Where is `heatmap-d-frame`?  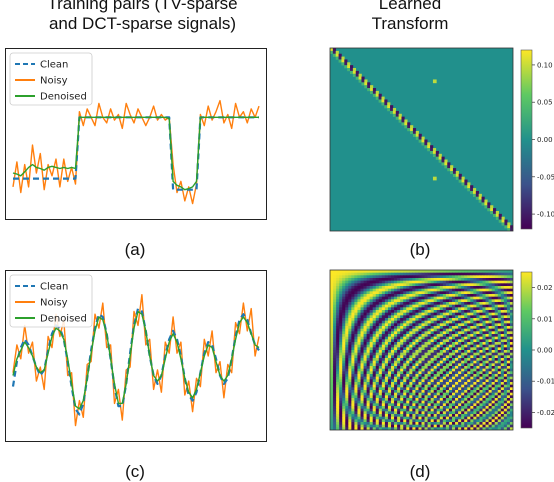 heatmap-d-frame is located at coordinates (421, 350).